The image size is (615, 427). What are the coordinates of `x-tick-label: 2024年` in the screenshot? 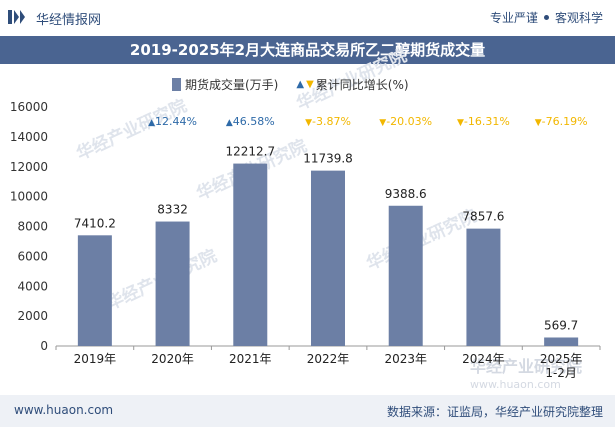 It's located at (483, 359).